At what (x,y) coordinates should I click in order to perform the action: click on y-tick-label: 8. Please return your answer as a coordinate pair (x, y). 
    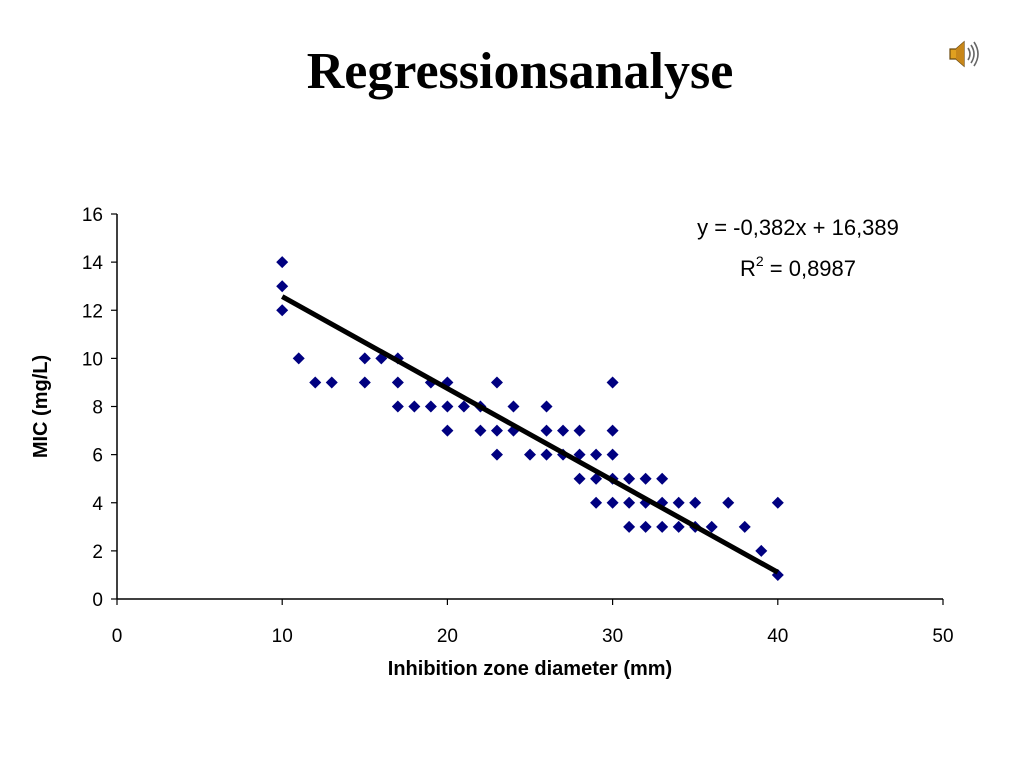
    Looking at the image, I should click on (97, 408).